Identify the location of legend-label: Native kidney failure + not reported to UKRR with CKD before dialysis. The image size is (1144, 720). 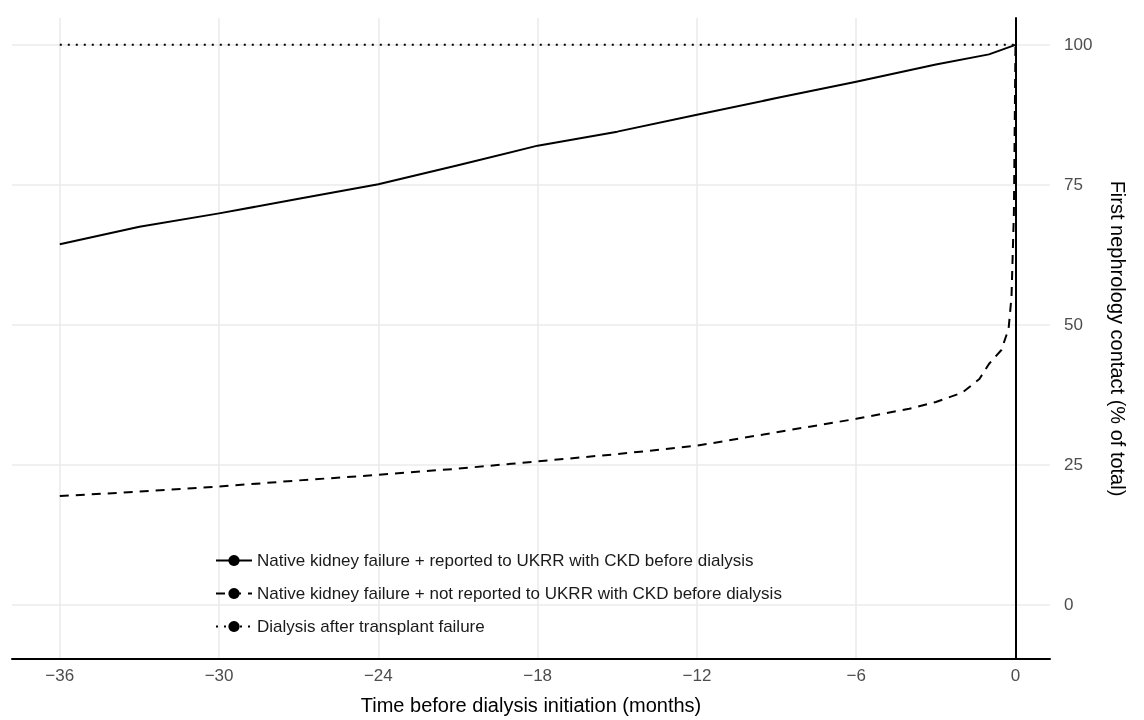
(519, 593).